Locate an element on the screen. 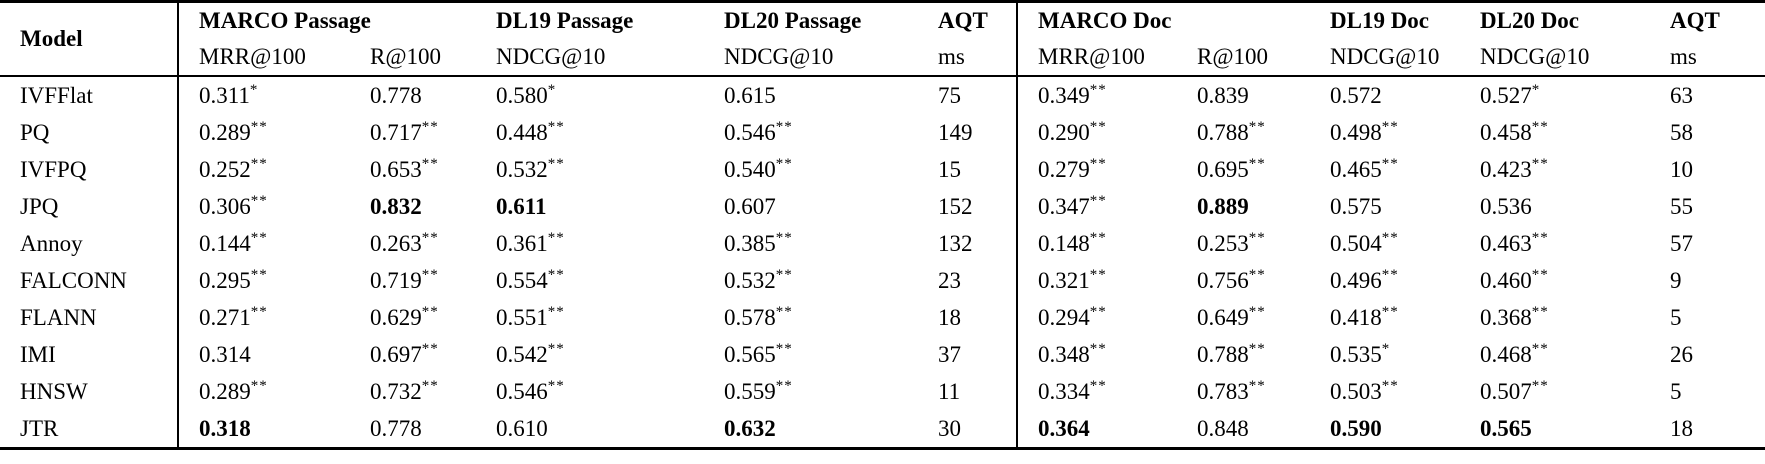  header-group-marco-doc: MARCO Doc is located at coordinates (1105, 20).